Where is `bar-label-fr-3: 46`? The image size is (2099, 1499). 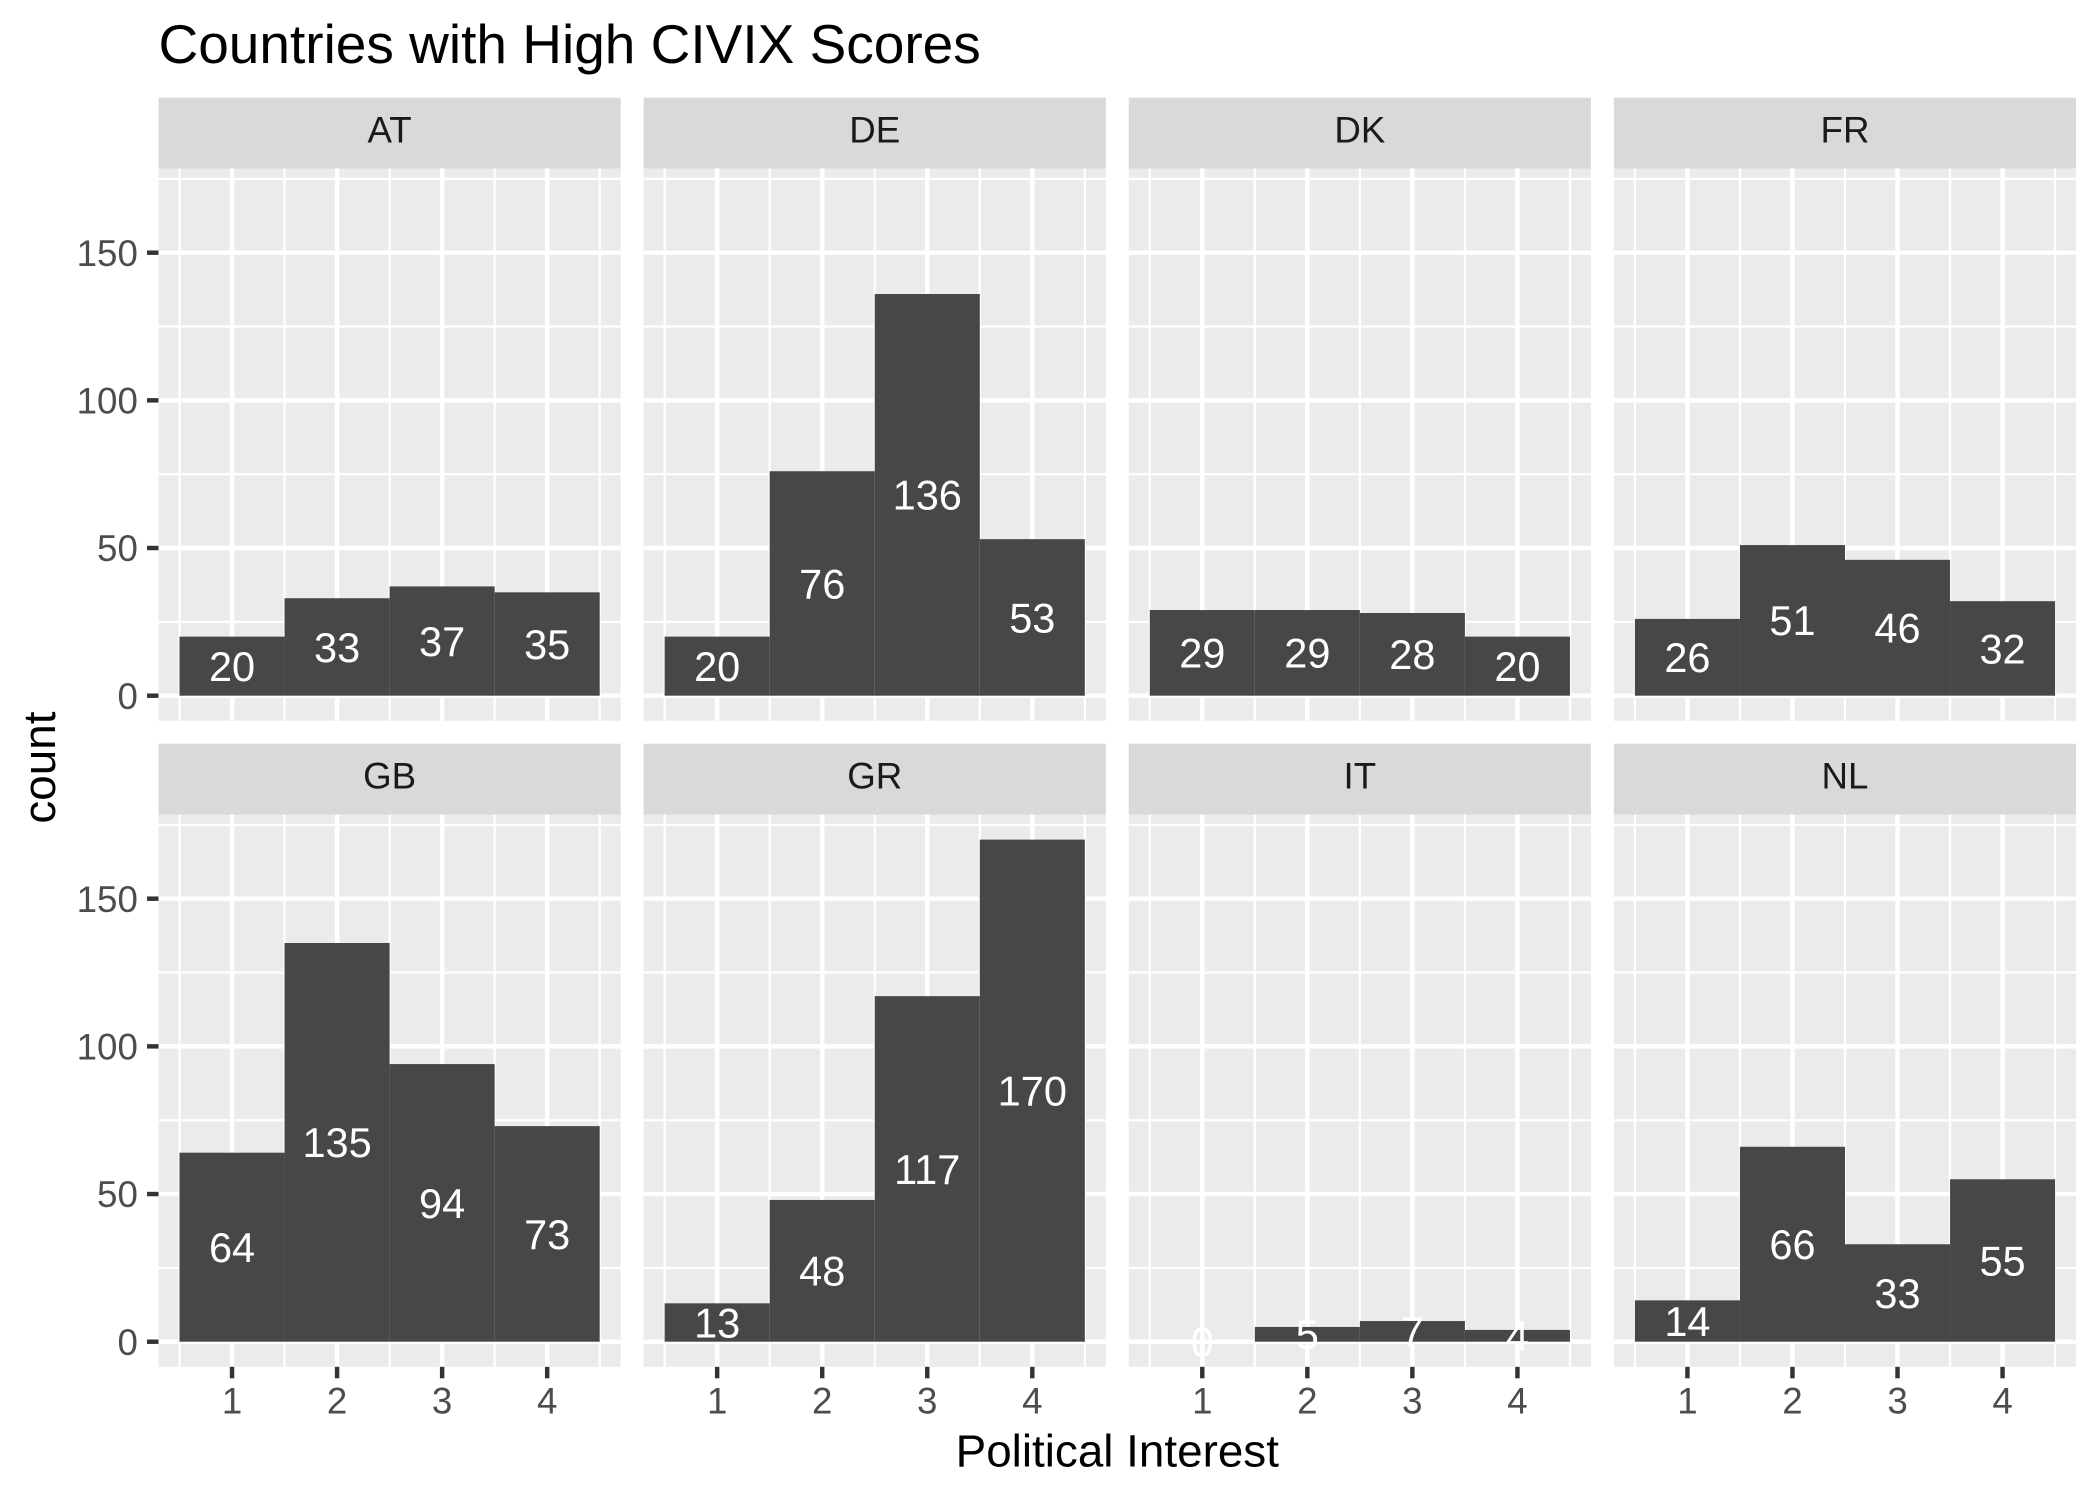 bar-label-fr-3: 46 is located at coordinates (1897, 628).